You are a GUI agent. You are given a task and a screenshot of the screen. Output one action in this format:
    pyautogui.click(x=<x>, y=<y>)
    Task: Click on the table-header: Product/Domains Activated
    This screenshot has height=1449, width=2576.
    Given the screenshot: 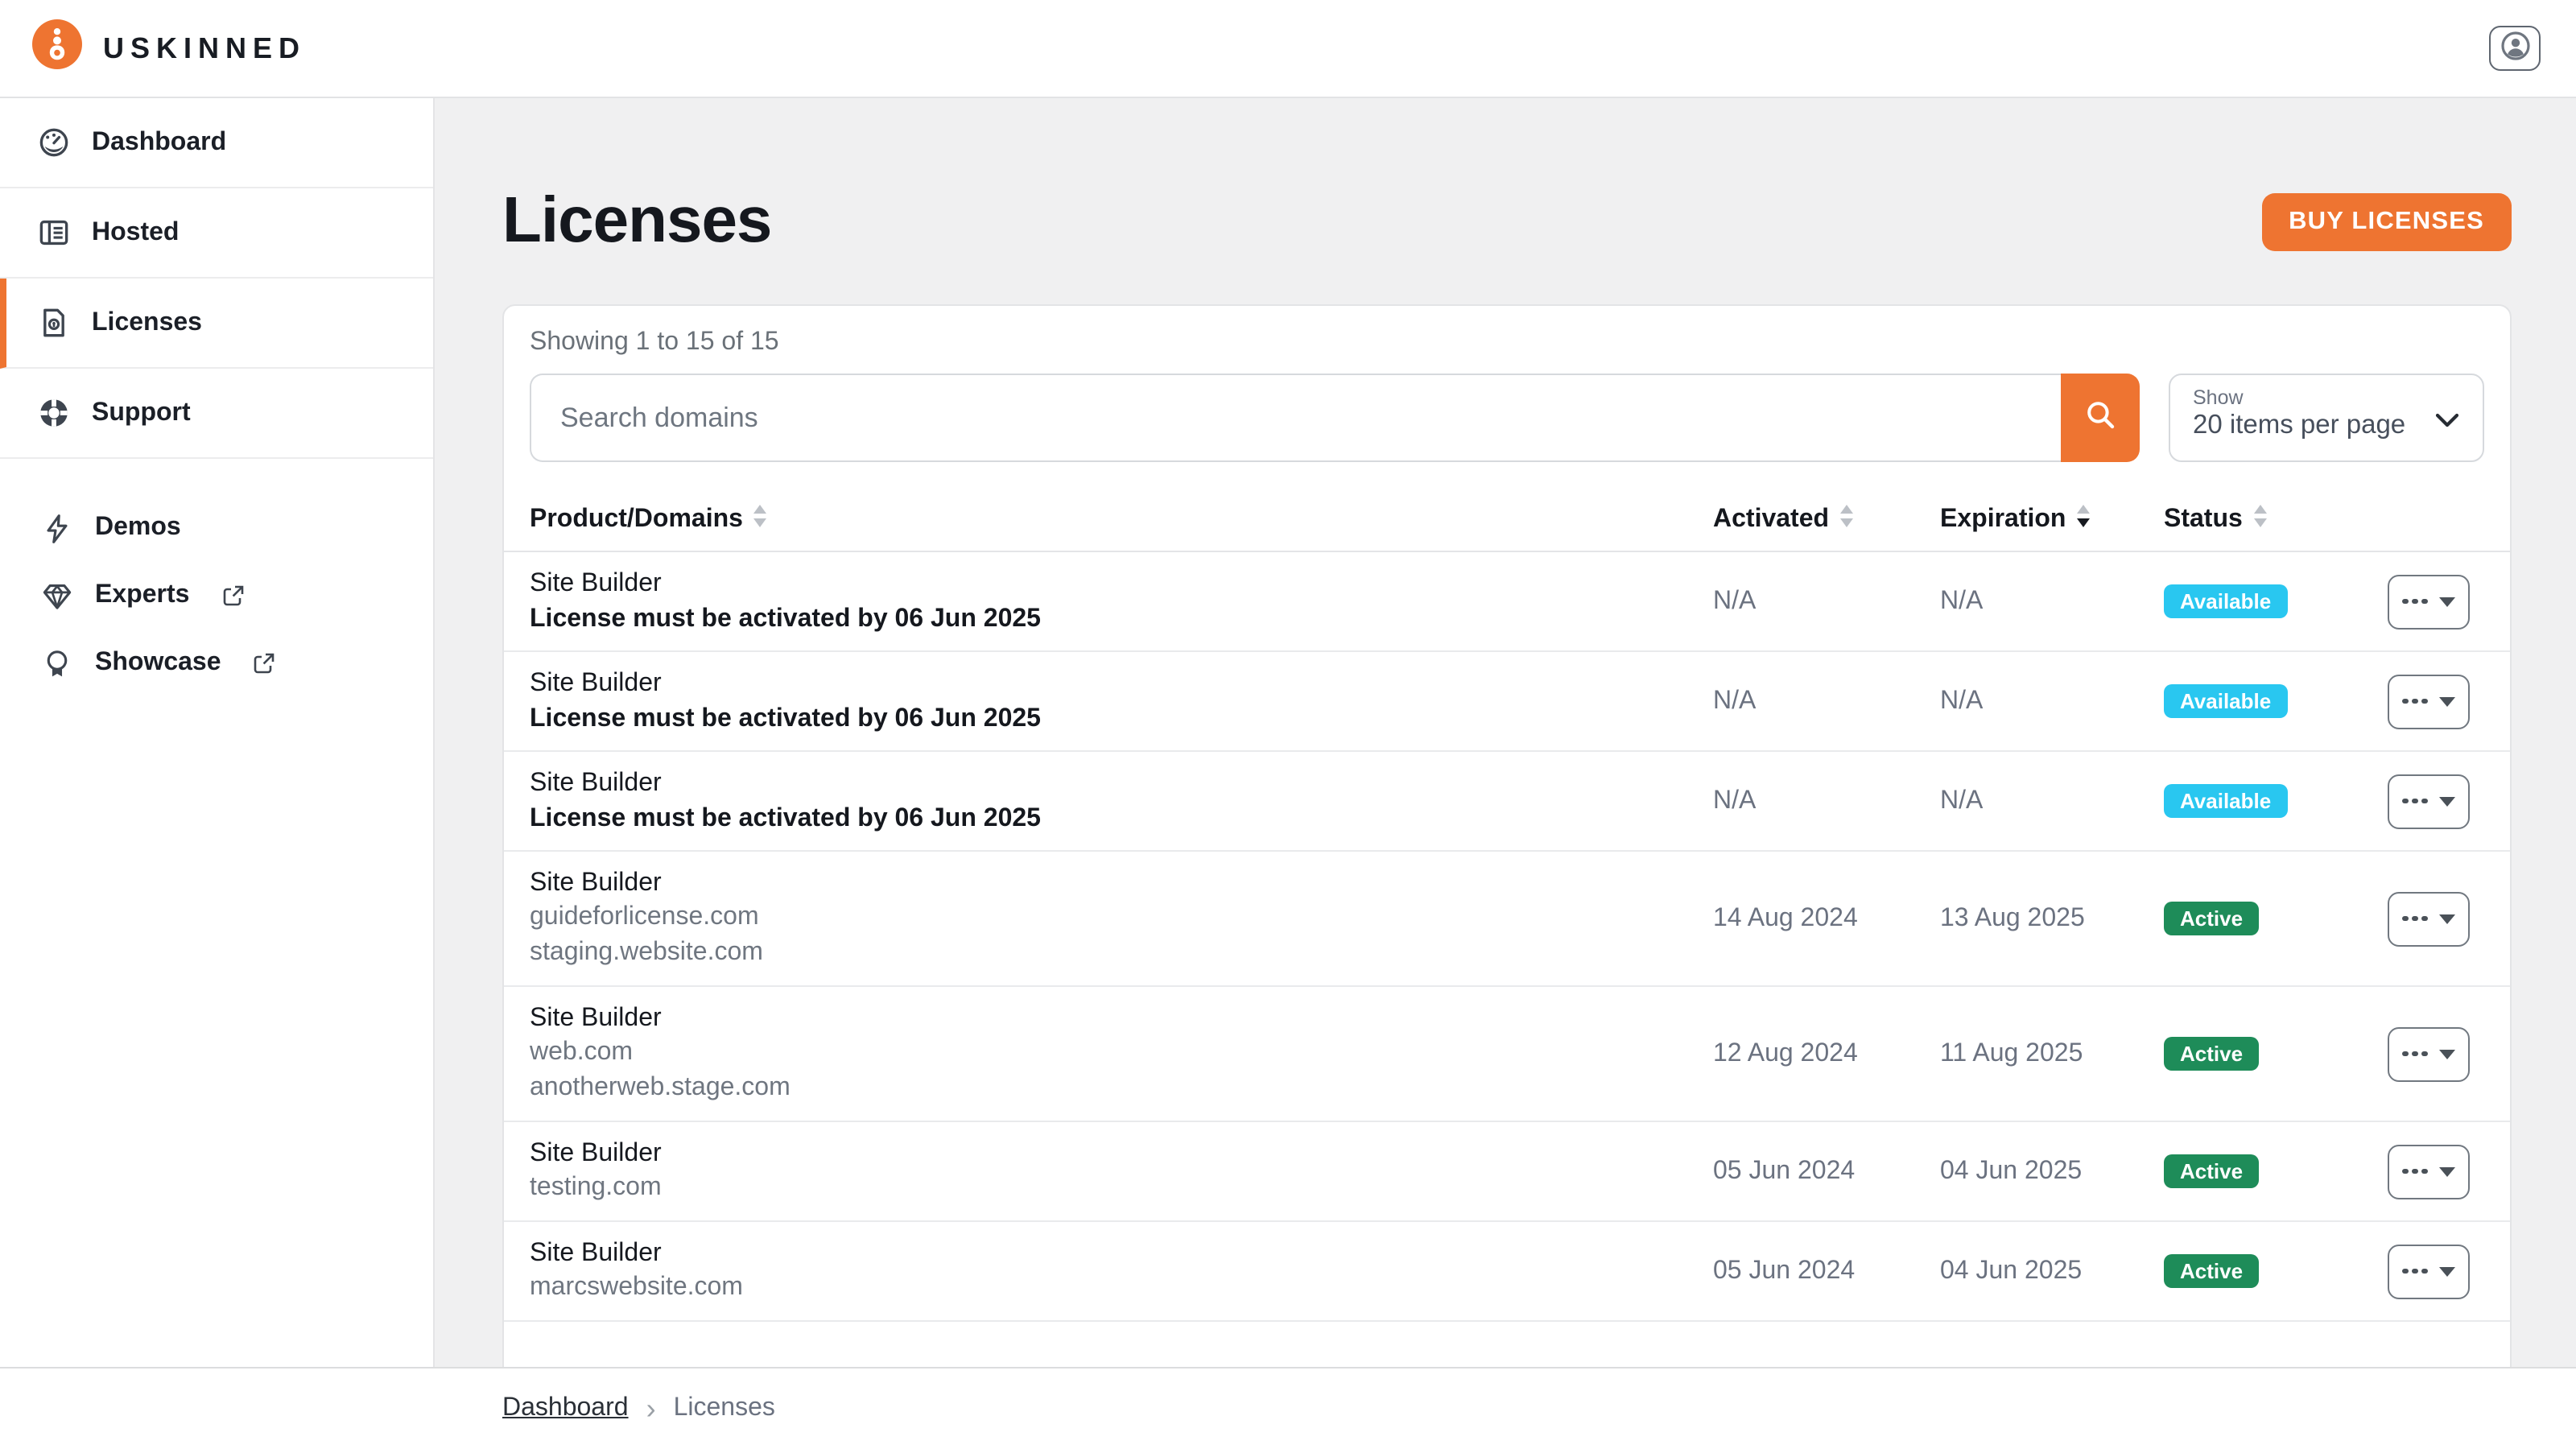 What is the action you would take?
    pyautogui.click(x=1507, y=520)
    